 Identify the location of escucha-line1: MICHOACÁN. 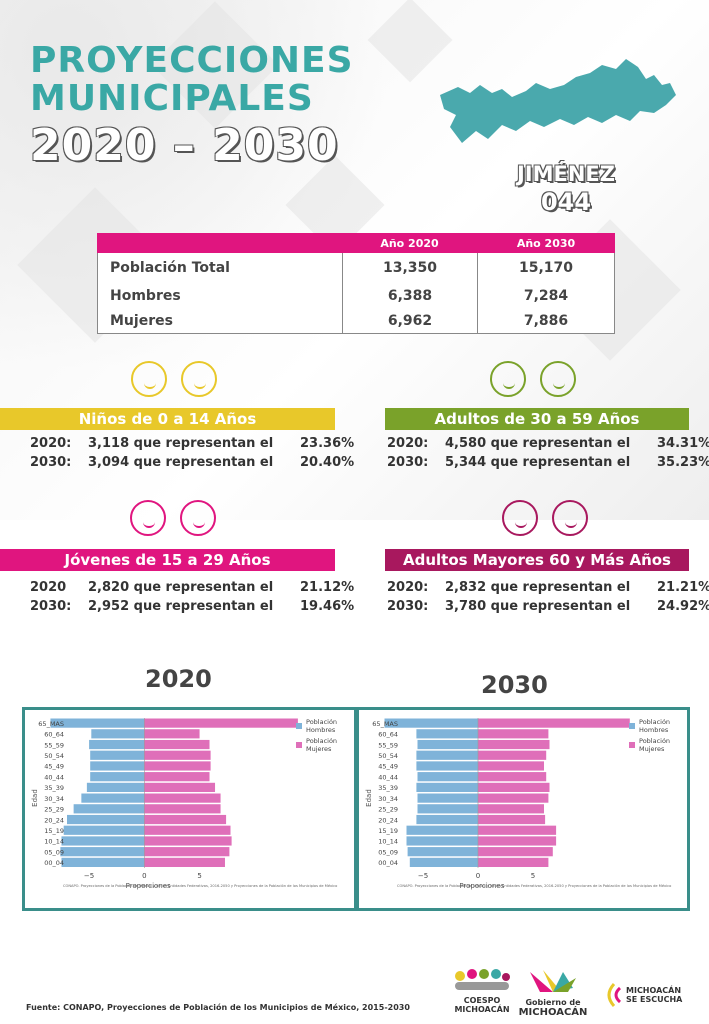
(654, 990).